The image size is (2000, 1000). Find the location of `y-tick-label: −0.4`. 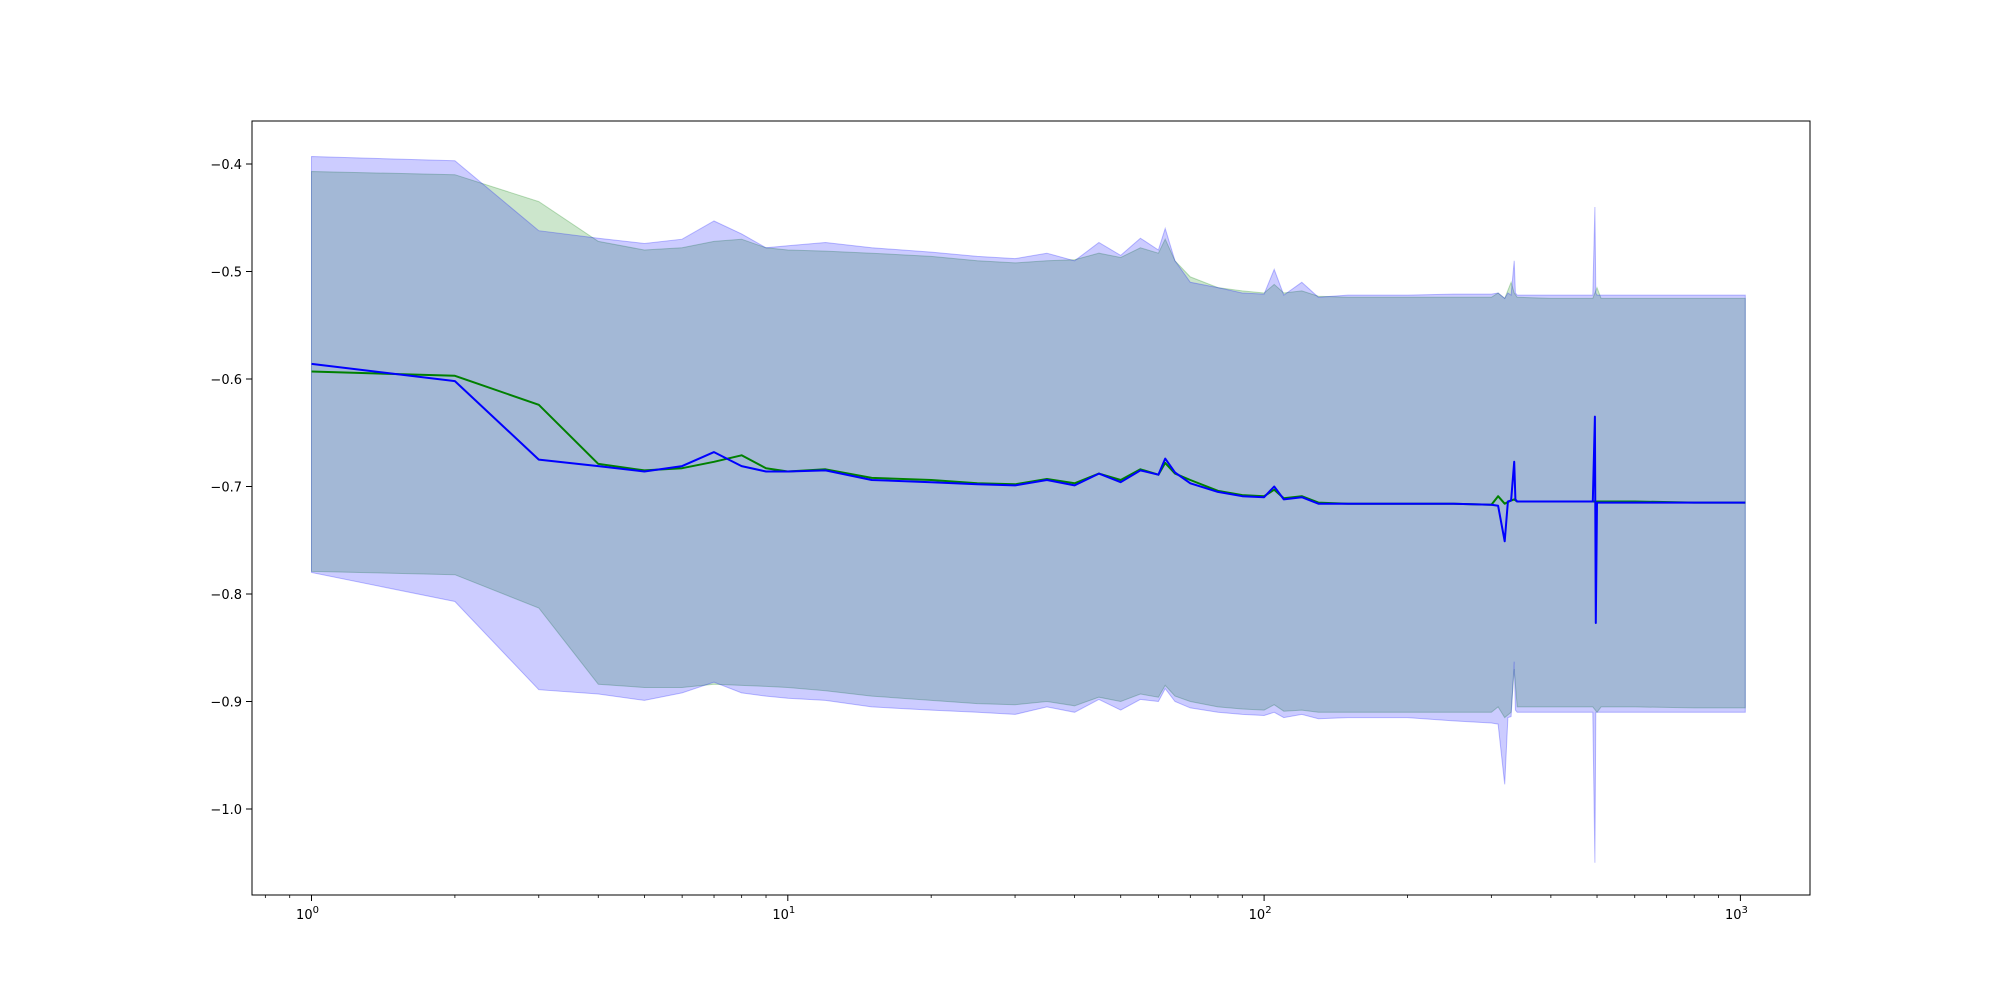

y-tick-label: −0.4 is located at coordinates (226, 165).